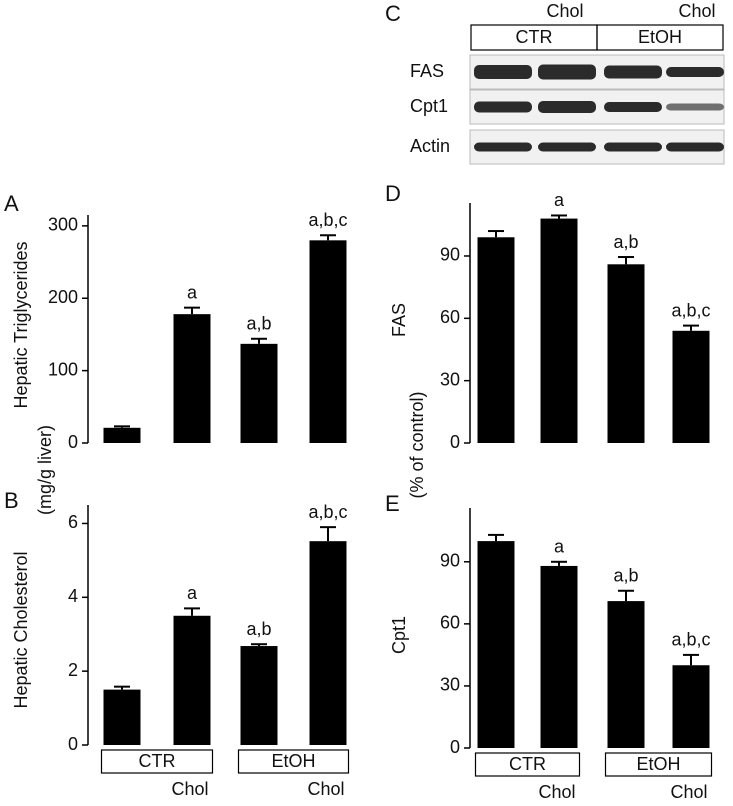  Describe the element at coordinates (63, 369) in the screenshot. I see `y-tick-label: 100` at that location.